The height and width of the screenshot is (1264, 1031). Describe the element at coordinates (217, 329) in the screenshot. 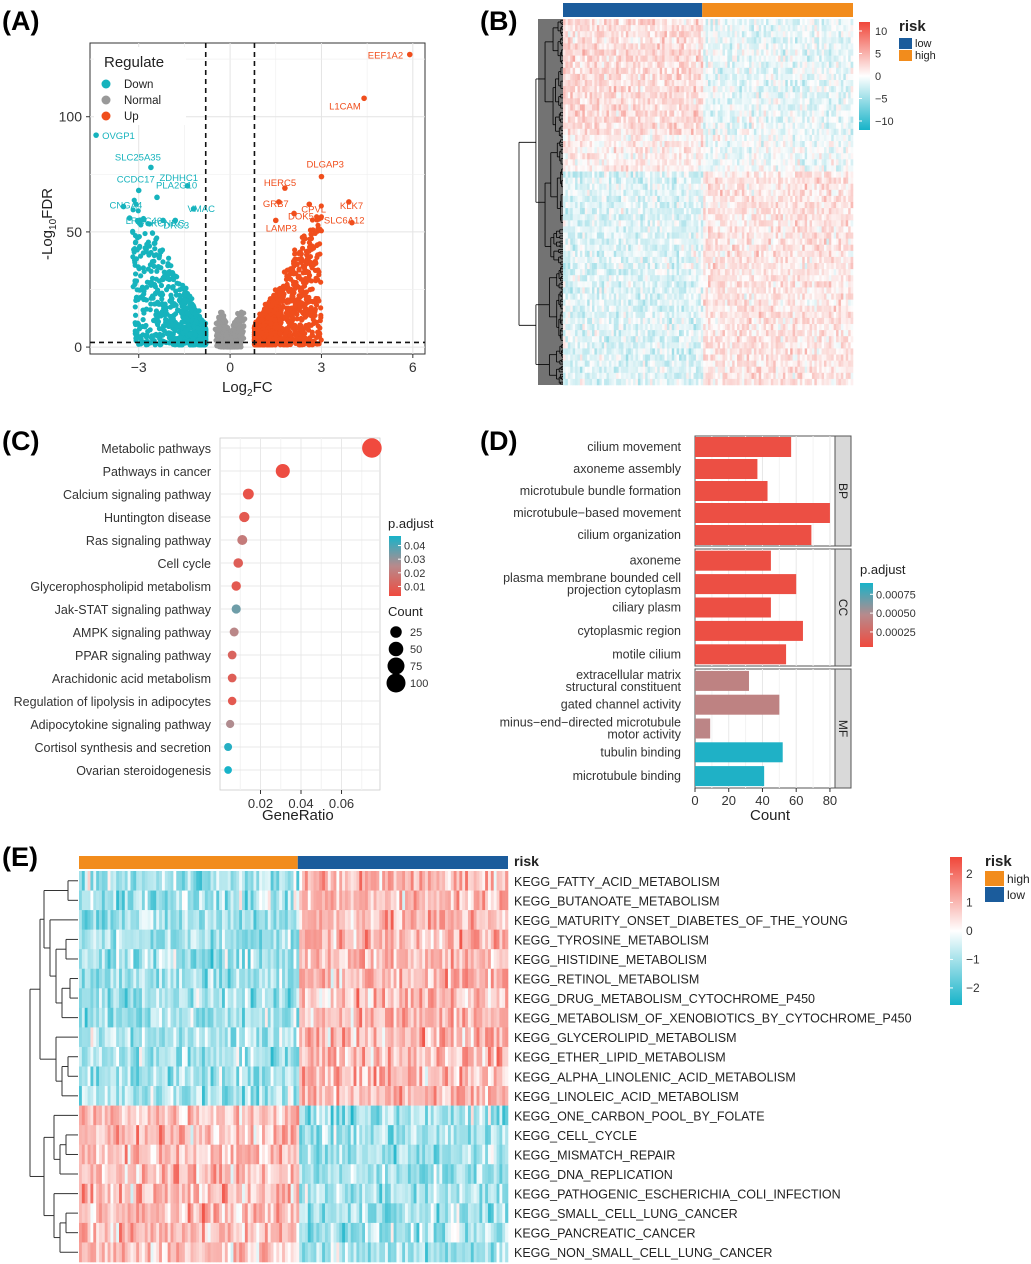

I see `volcano-point-normal` at that location.